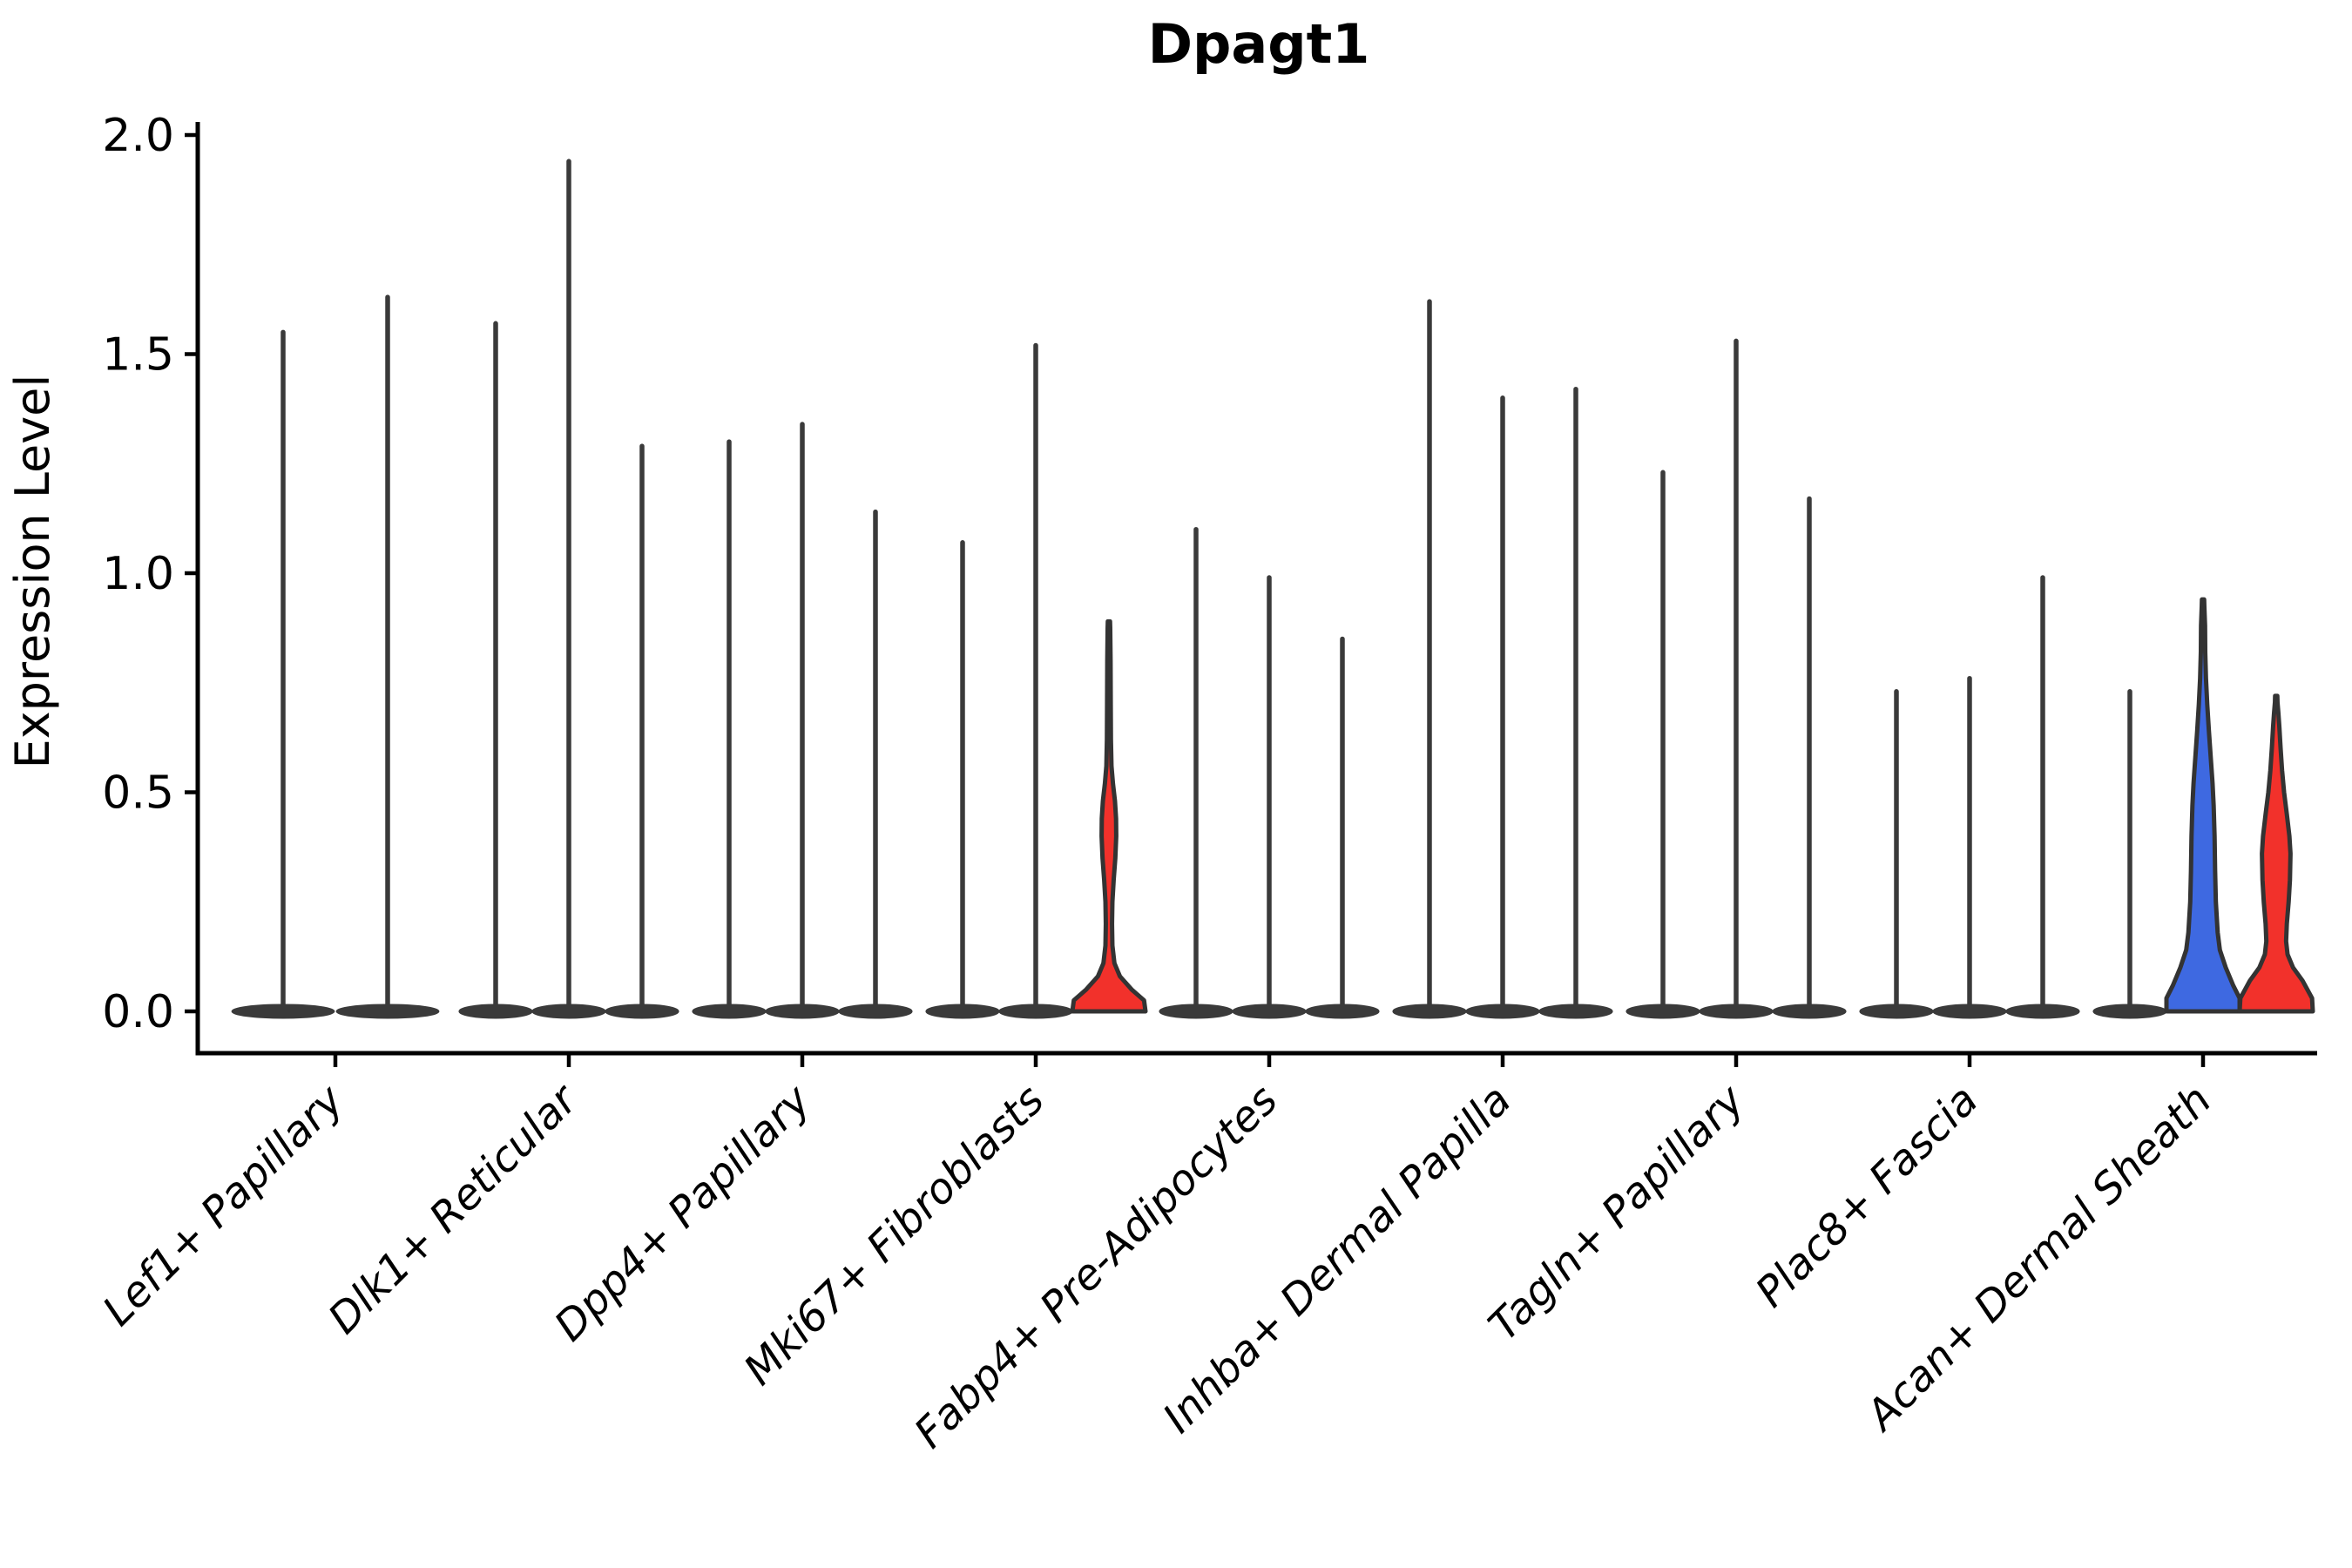 Image resolution: width=2352 pixels, height=1568 pixels. What do you see at coordinates (223, 1205) in the screenshot?
I see `x-tick-label: Lef1+ Papillary` at bounding box center [223, 1205].